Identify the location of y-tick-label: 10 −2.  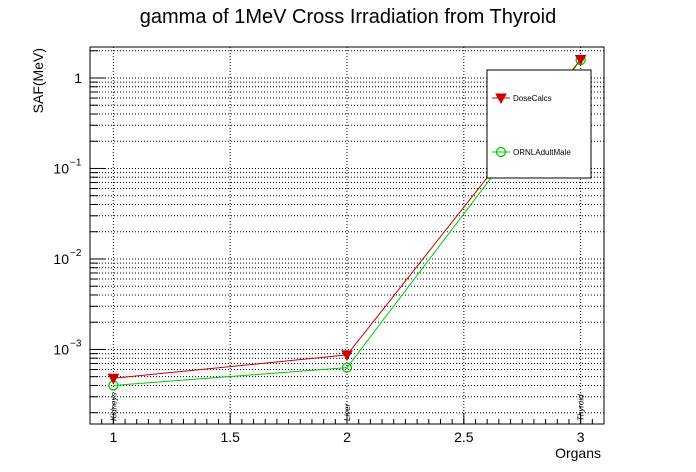
(67, 257).